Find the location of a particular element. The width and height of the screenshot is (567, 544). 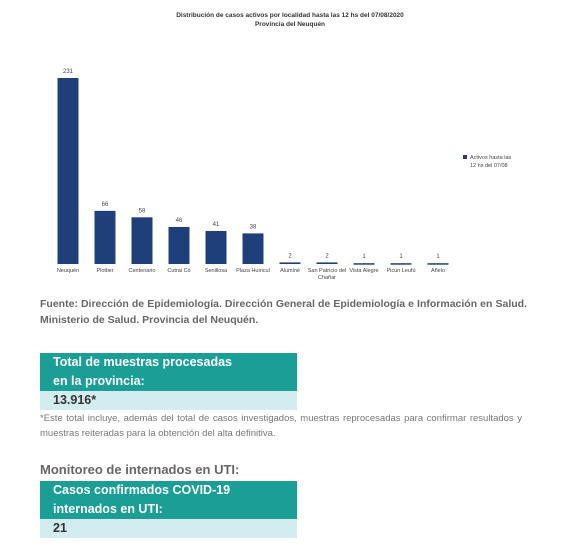

x-tick-label: Añelo is located at coordinates (438, 271).